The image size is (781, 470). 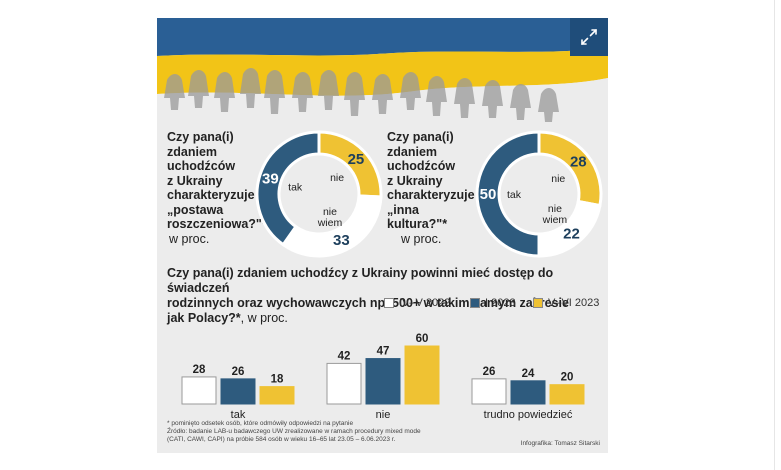 What do you see at coordinates (415, 180) in the screenshot?
I see `donut2-question-line: z Ukrainy` at bounding box center [415, 180].